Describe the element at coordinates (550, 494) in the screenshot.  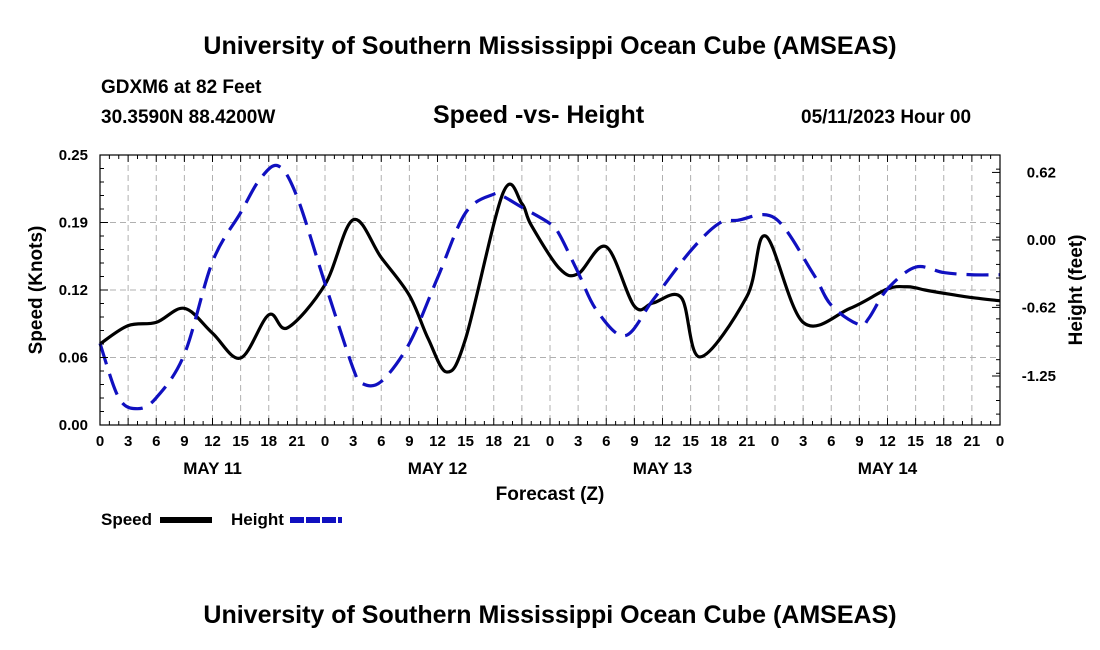
I see `x-axis-label: Forecast (Z)` at that location.